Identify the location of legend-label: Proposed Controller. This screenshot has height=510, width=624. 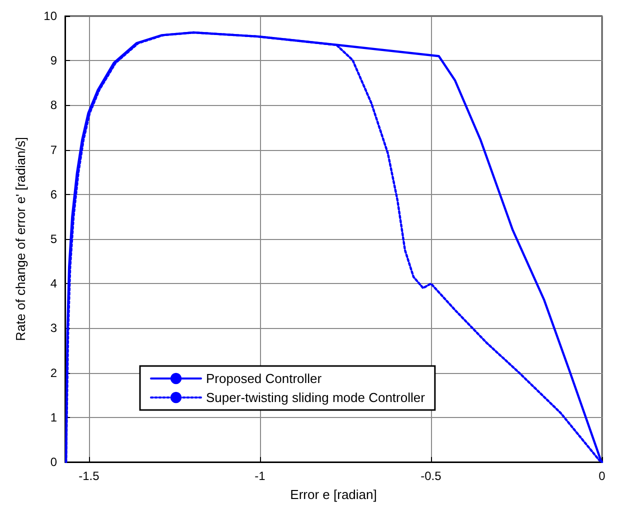
(264, 378).